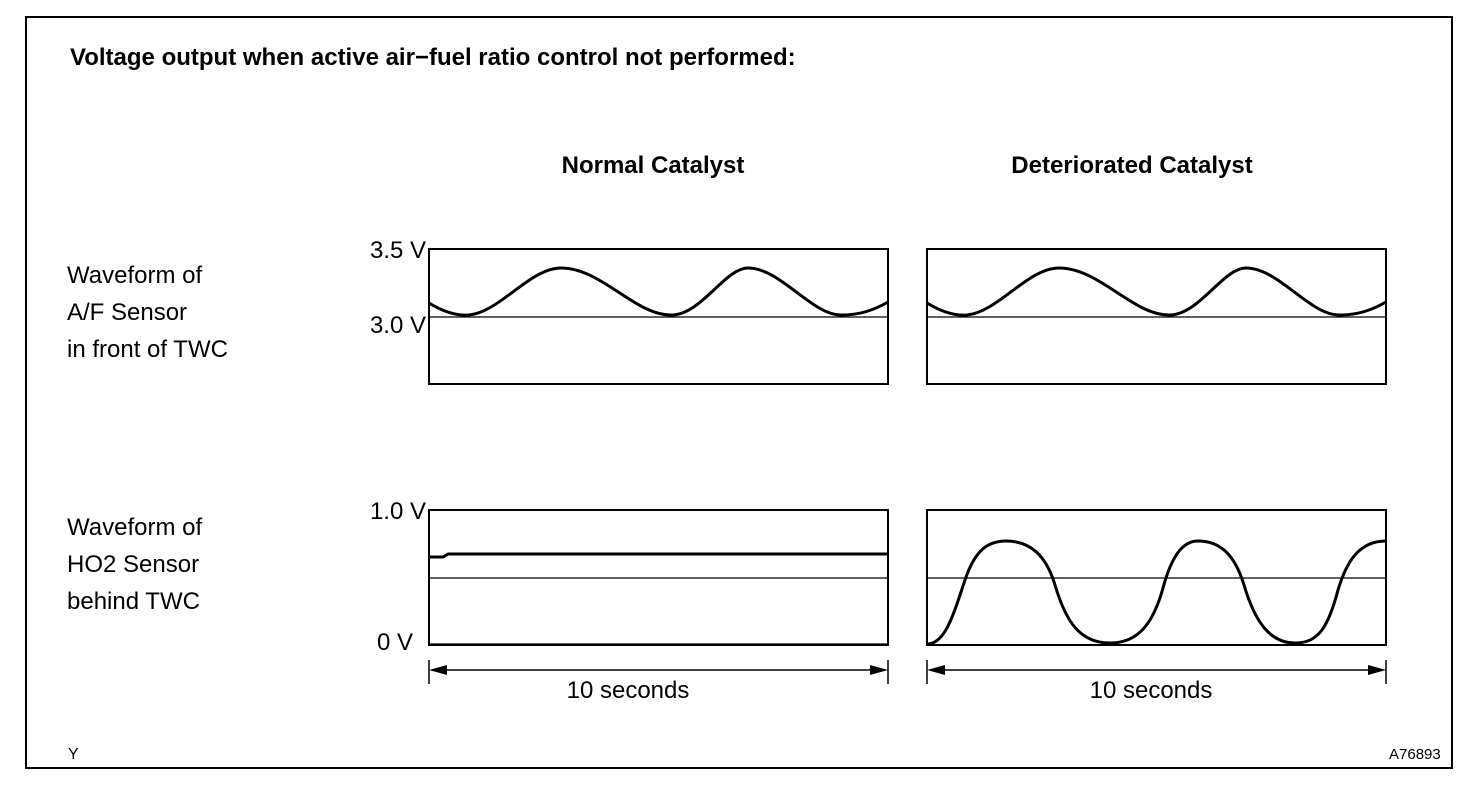  What do you see at coordinates (658, 672) in the screenshot?
I see `time-span-arrow-normal` at bounding box center [658, 672].